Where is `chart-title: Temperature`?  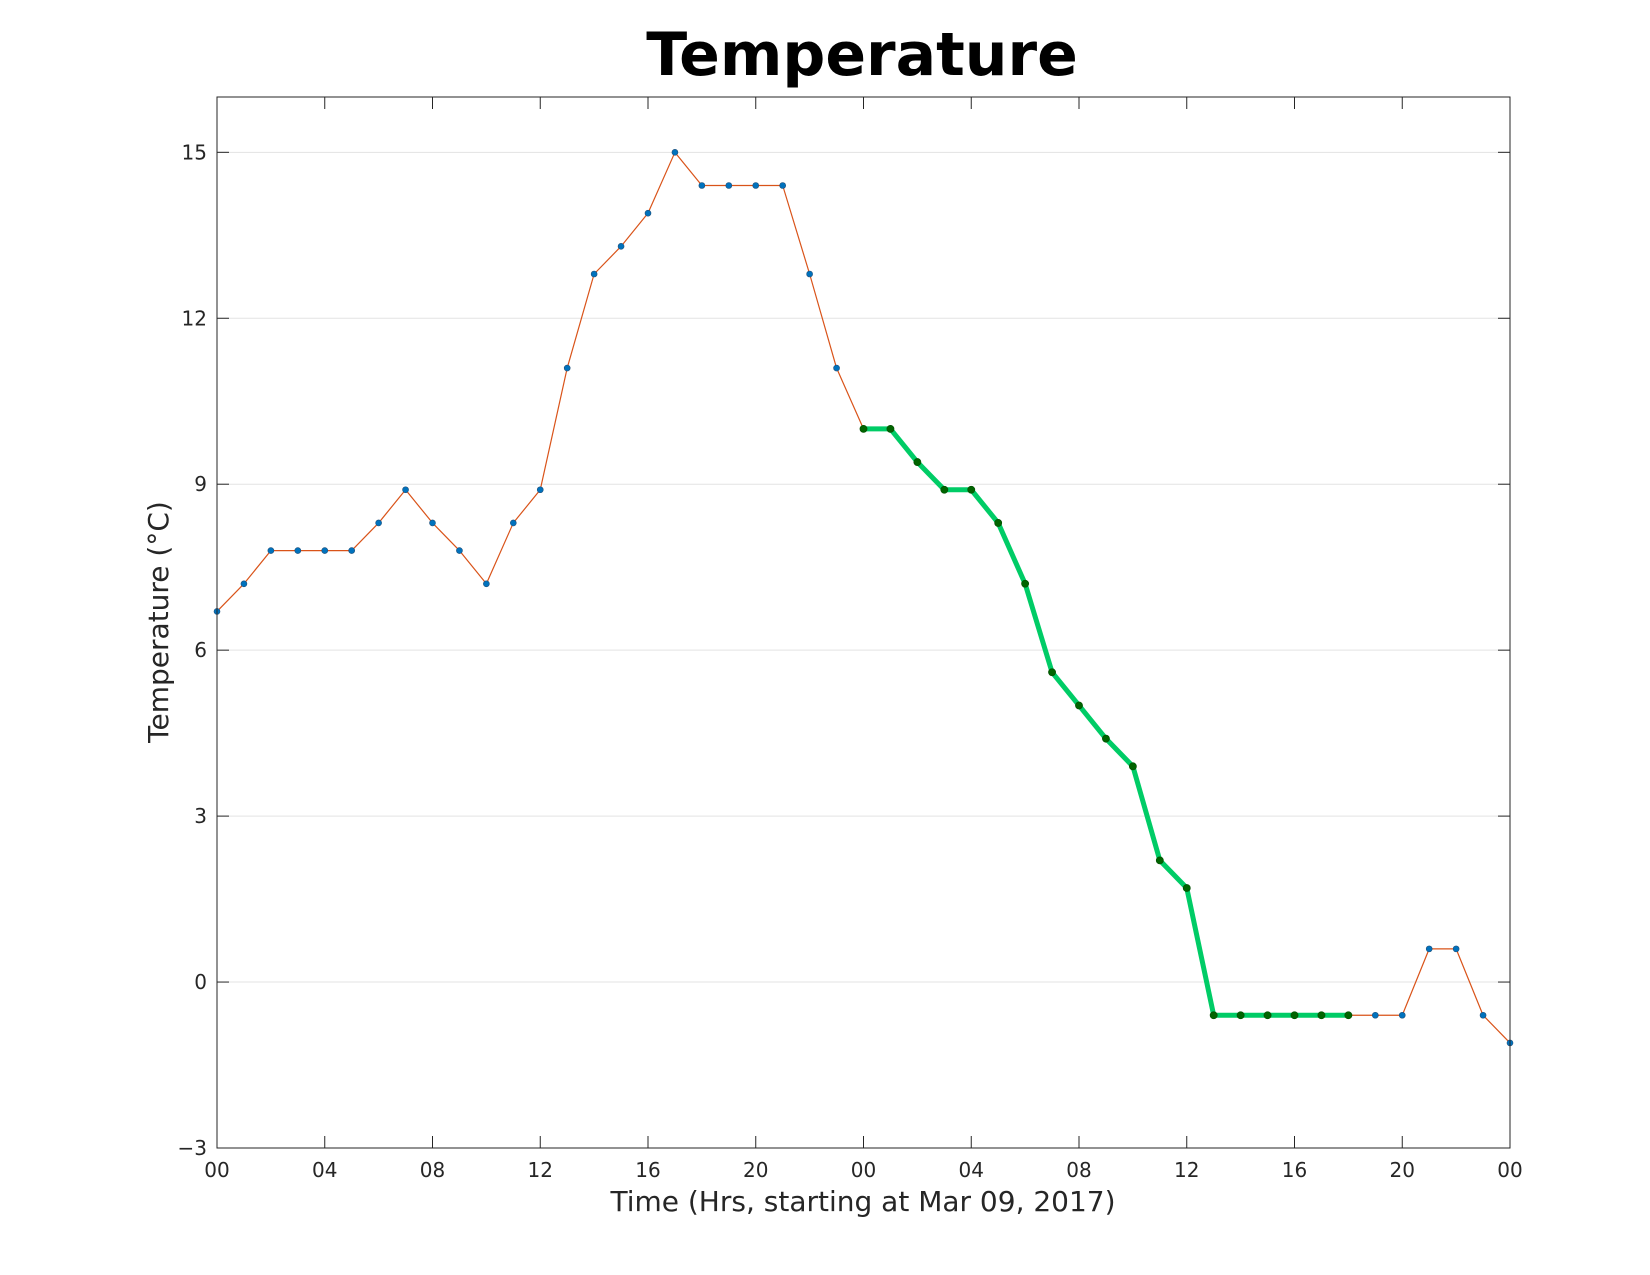
chart-title: Temperature is located at coordinates (862, 55).